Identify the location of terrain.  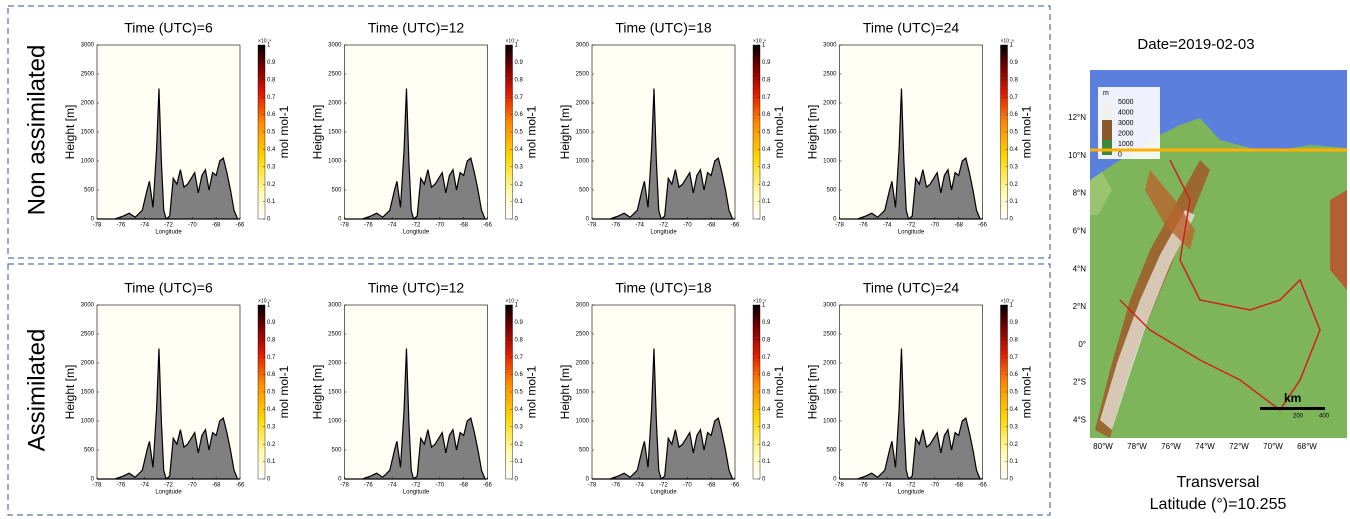
(663, 154).